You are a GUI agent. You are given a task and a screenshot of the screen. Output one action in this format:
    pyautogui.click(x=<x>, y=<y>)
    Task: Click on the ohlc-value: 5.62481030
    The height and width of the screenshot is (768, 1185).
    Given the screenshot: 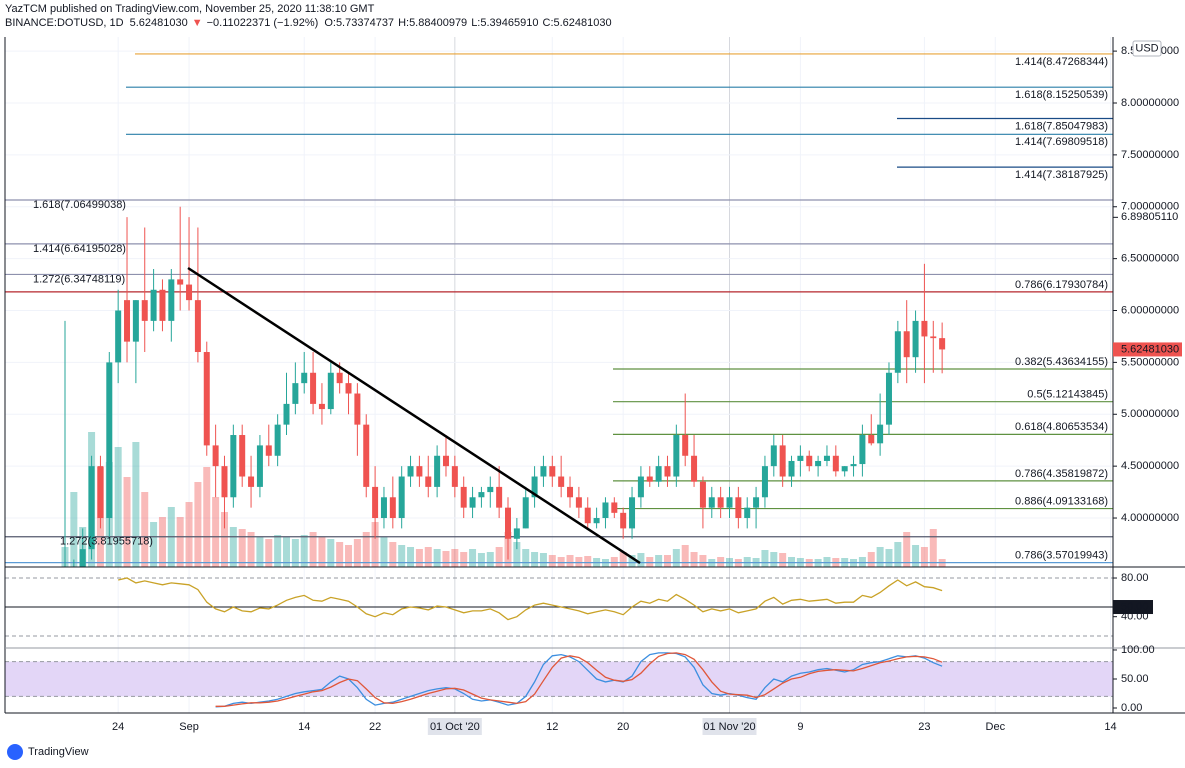 What is the action you would take?
    pyautogui.click(x=583, y=23)
    